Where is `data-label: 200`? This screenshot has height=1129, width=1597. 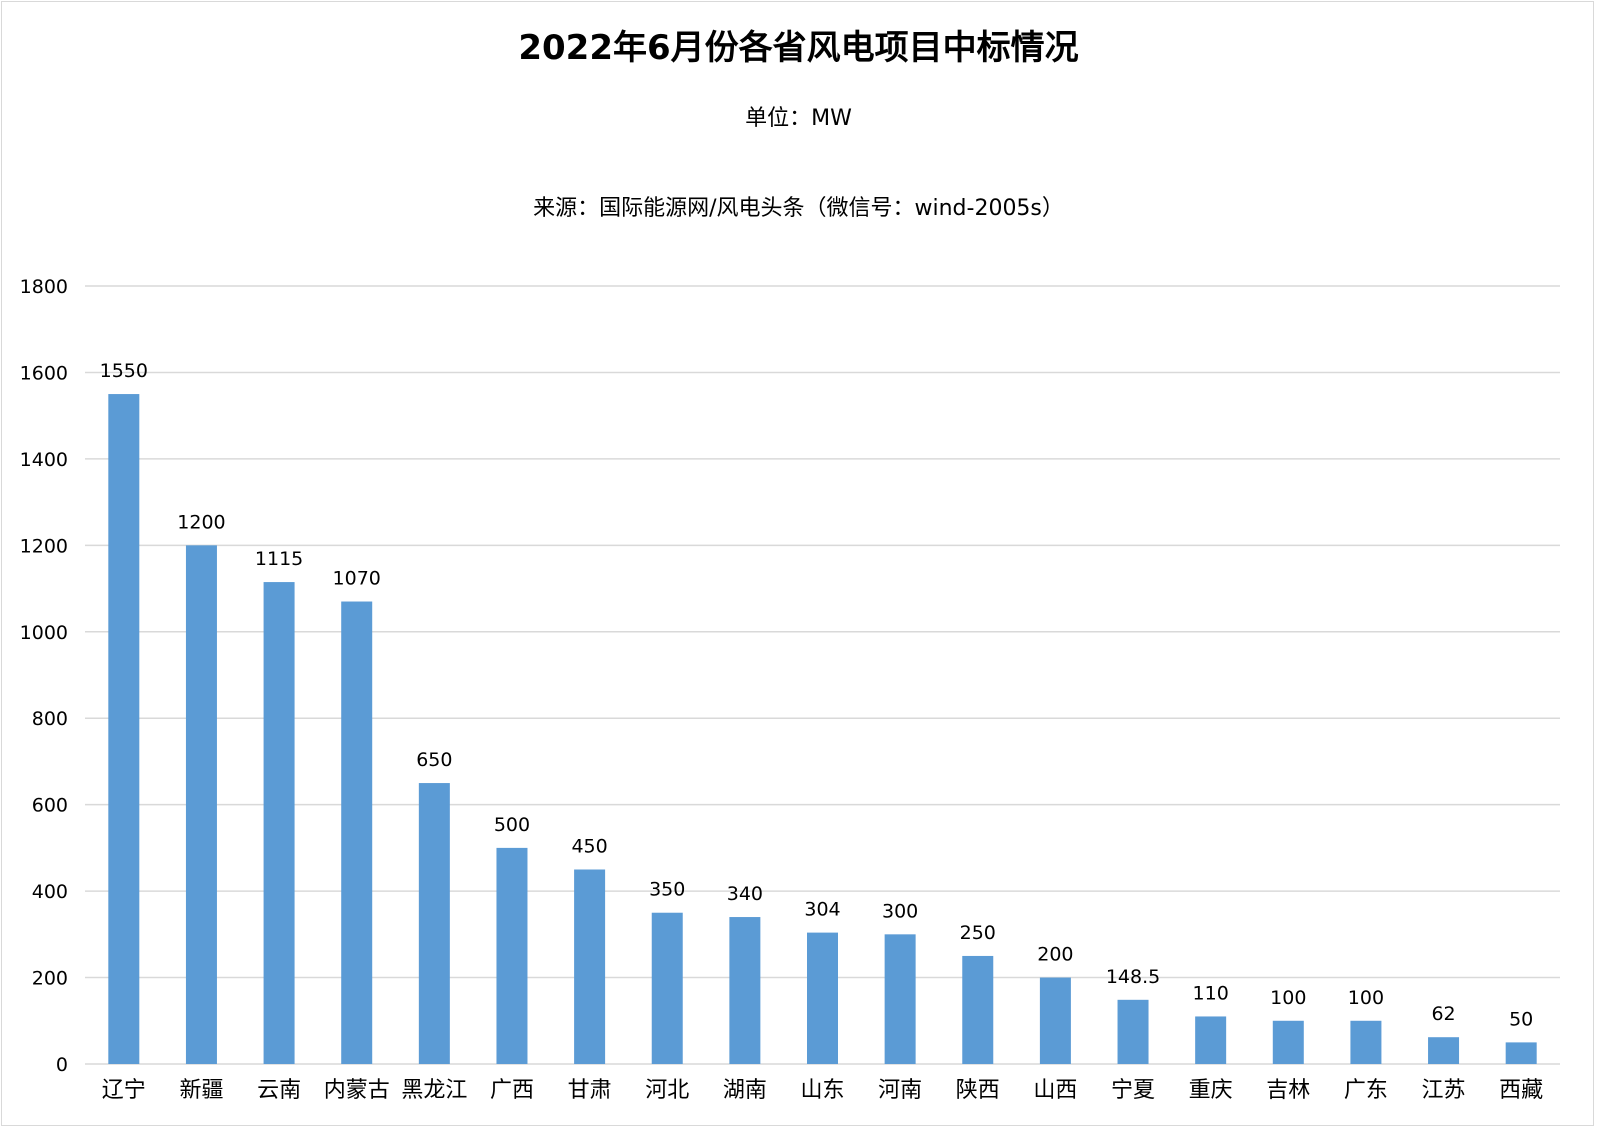 data-label: 200 is located at coordinates (1055, 955).